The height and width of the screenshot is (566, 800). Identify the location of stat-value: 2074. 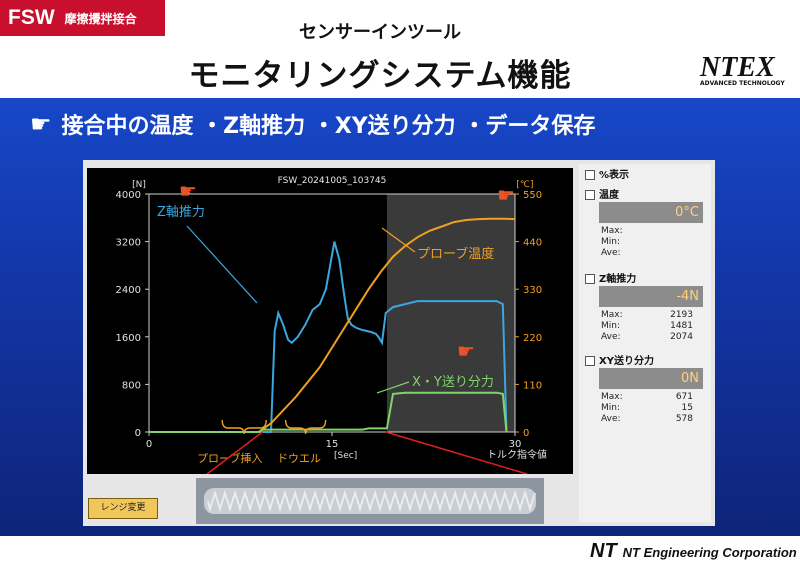
(681, 337).